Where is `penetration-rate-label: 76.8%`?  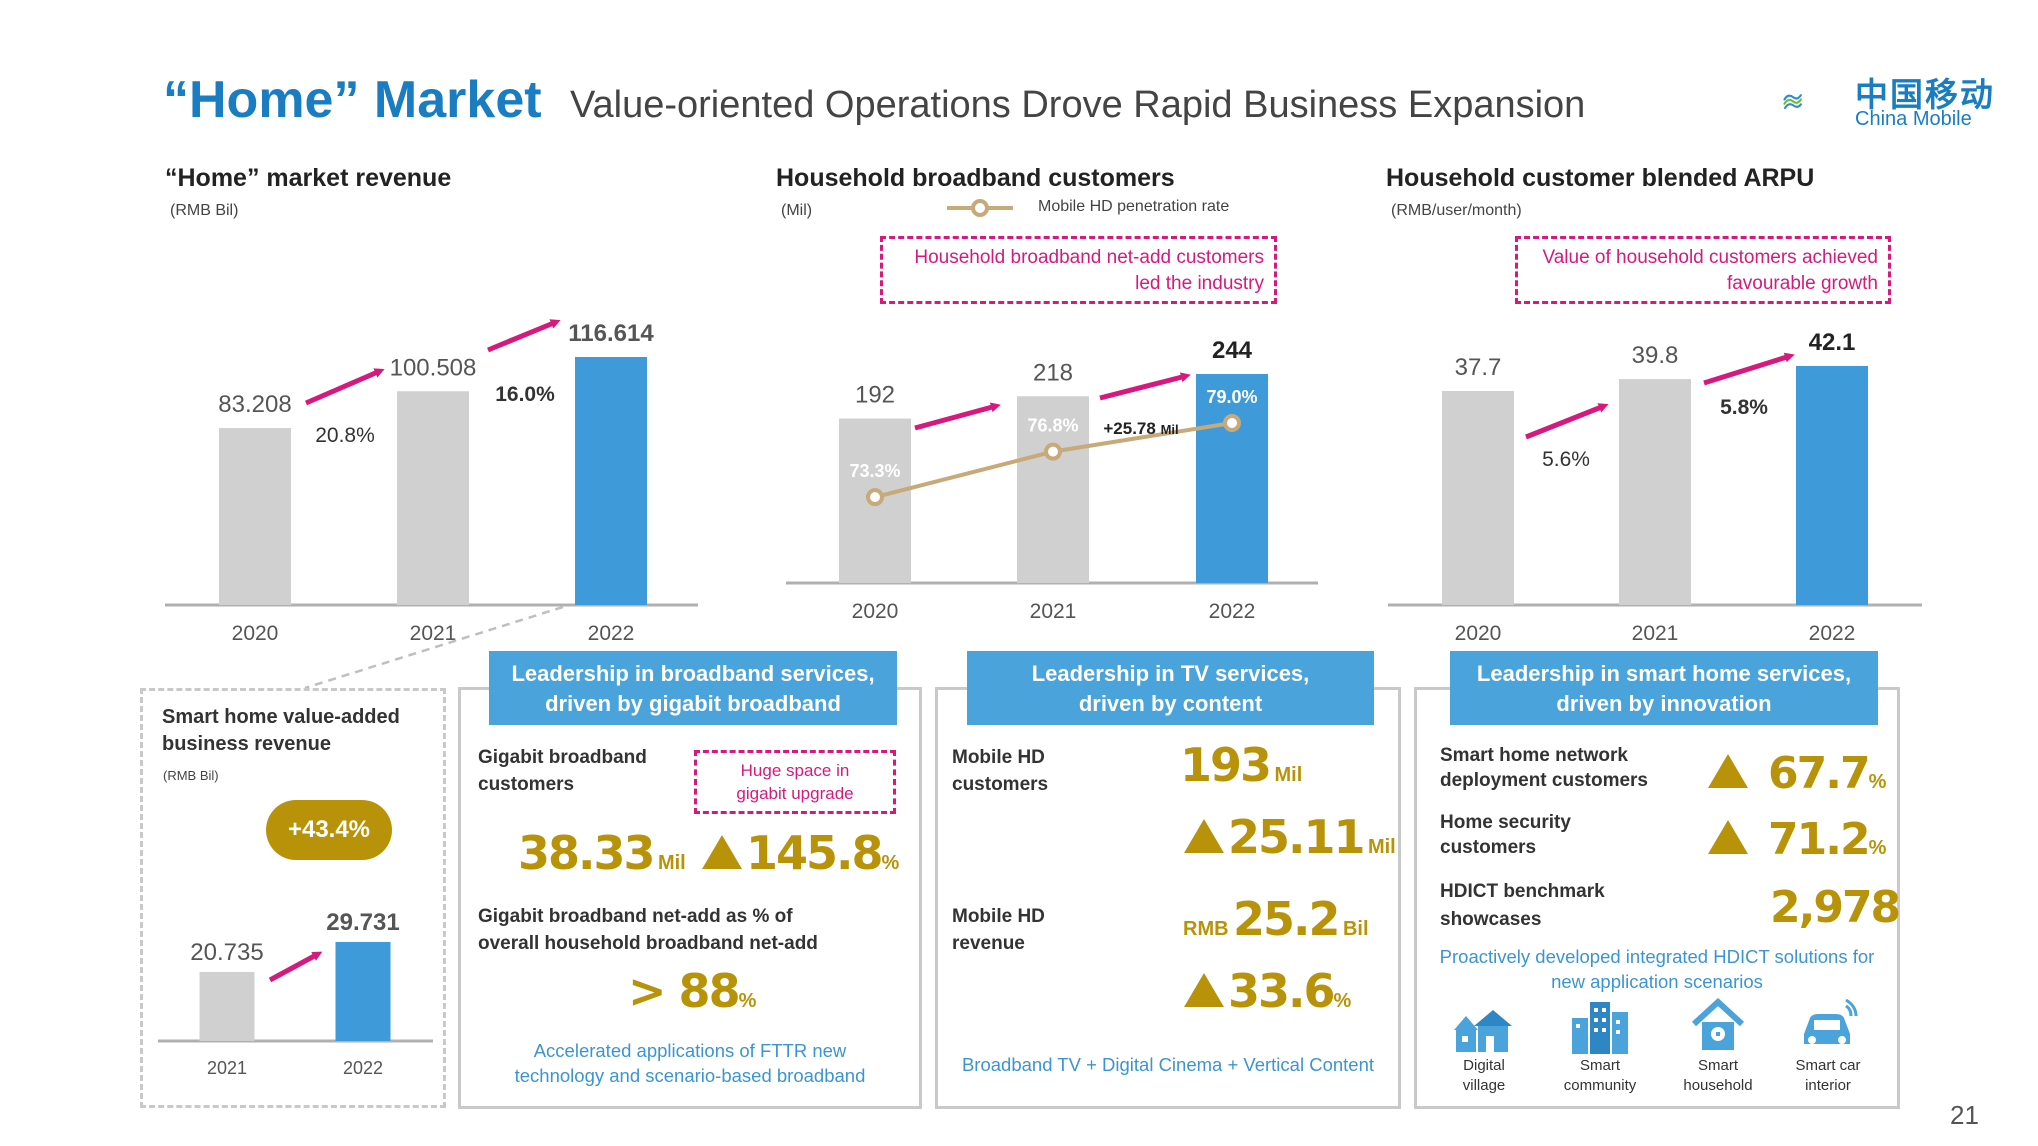 penetration-rate-label: 76.8% is located at coordinates (1052, 426).